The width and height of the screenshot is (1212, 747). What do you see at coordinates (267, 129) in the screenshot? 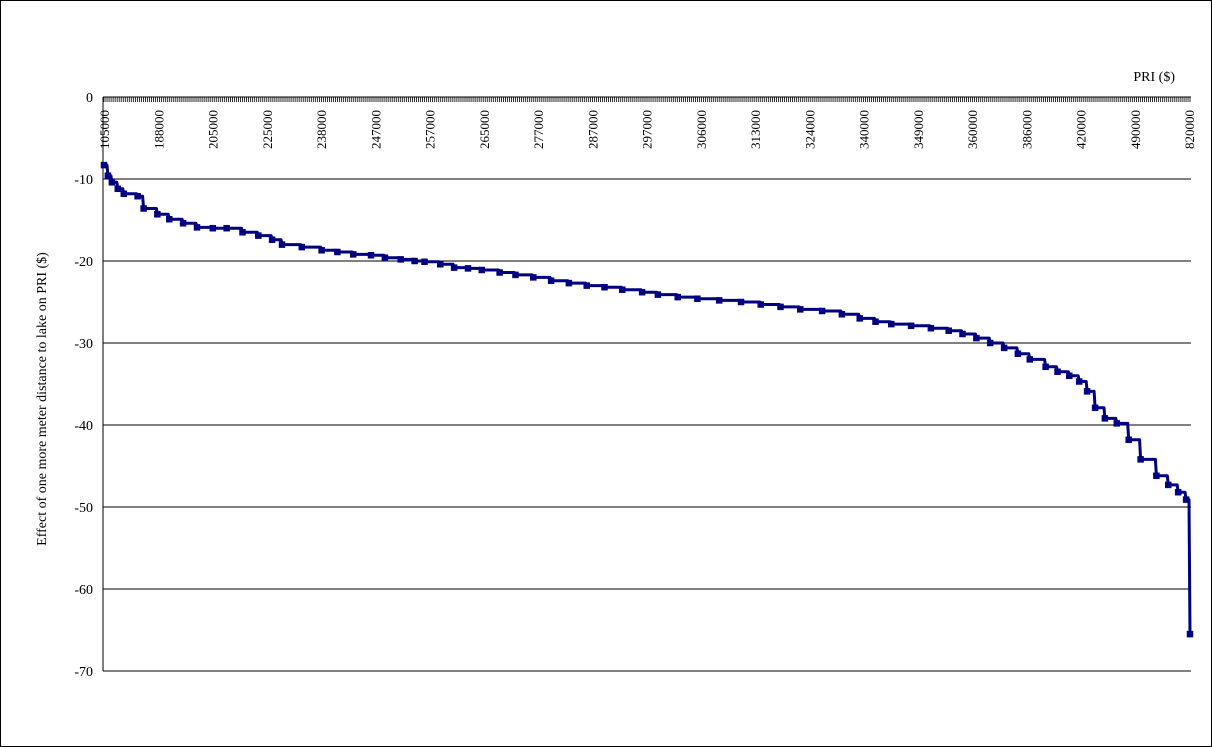
I see `x-tick-label: 225000` at bounding box center [267, 129].